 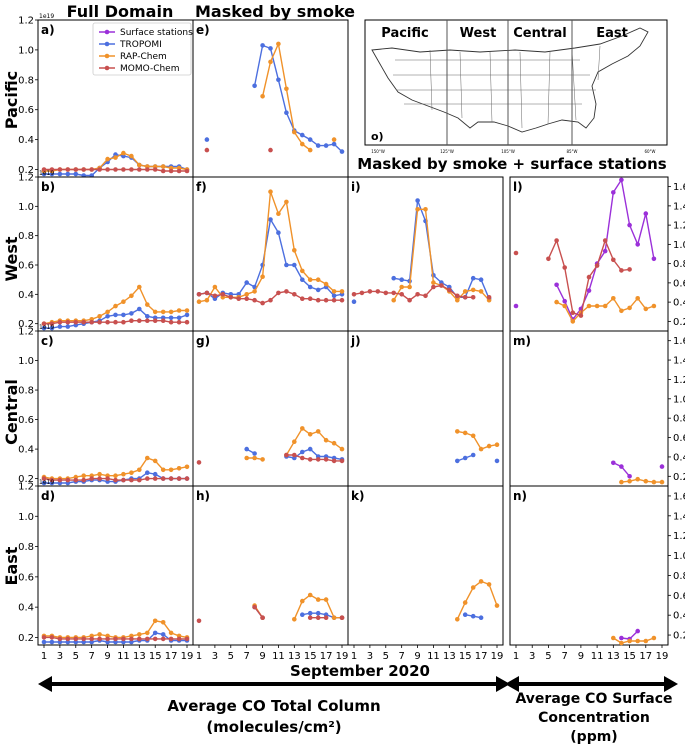 What do you see at coordinates (171, 656) in the screenshot?
I see `x-tick-label: 17` at bounding box center [171, 656].